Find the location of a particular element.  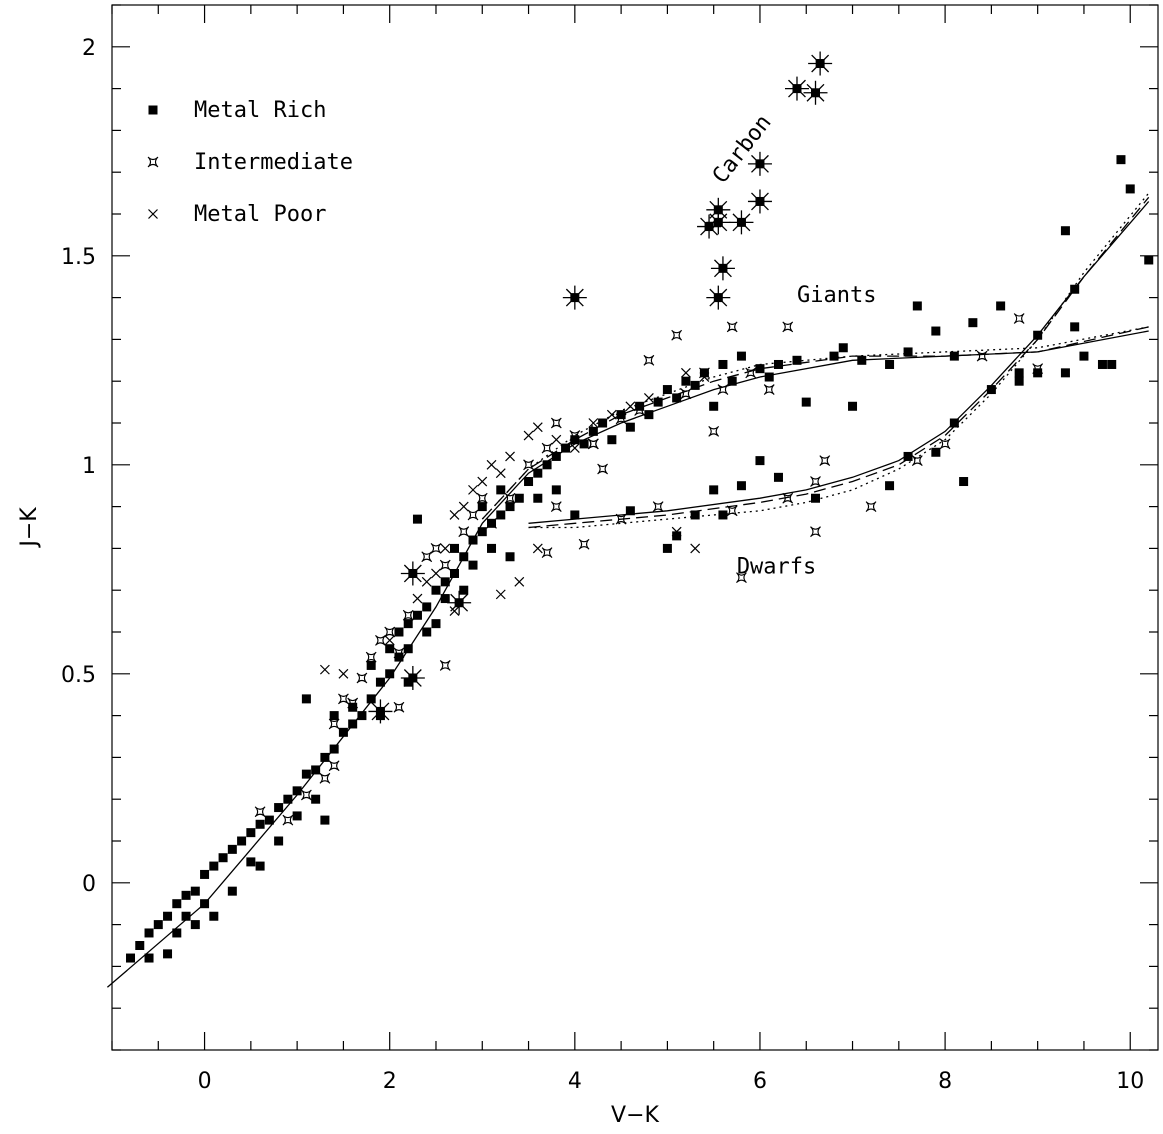

y-tick-label: 0.5 is located at coordinates (78, 675).